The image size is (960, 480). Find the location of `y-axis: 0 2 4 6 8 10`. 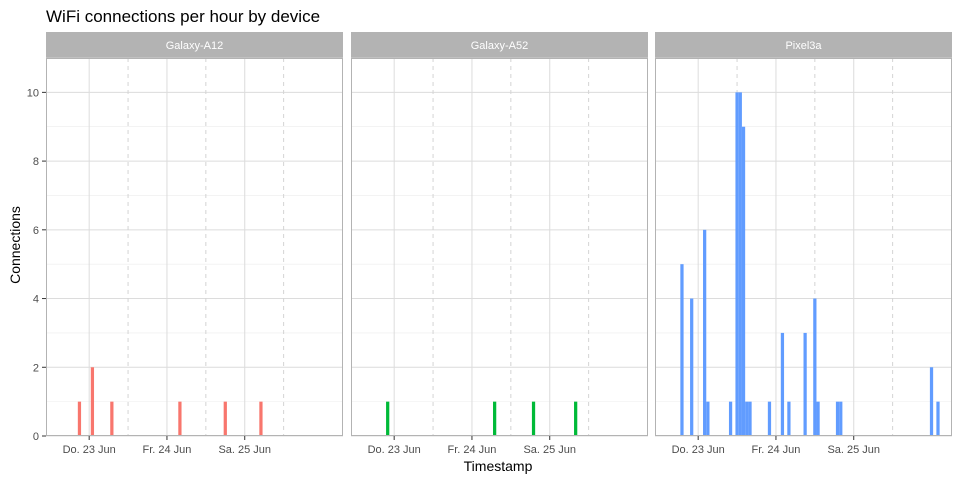

y-axis: 0 2 4 6 8 10 is located at coordinates (36, 265).